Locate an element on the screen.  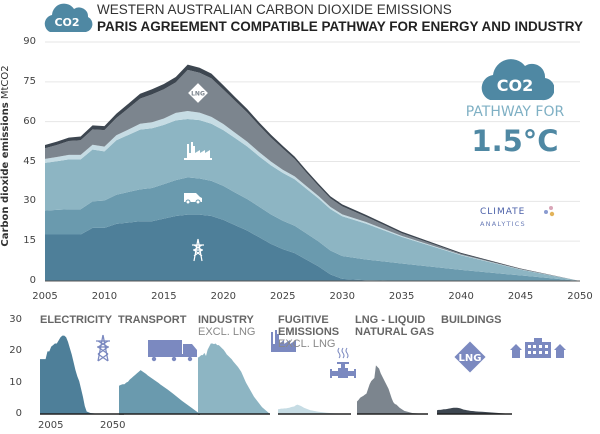
small-area-lng is located at coordinates (392, 389).